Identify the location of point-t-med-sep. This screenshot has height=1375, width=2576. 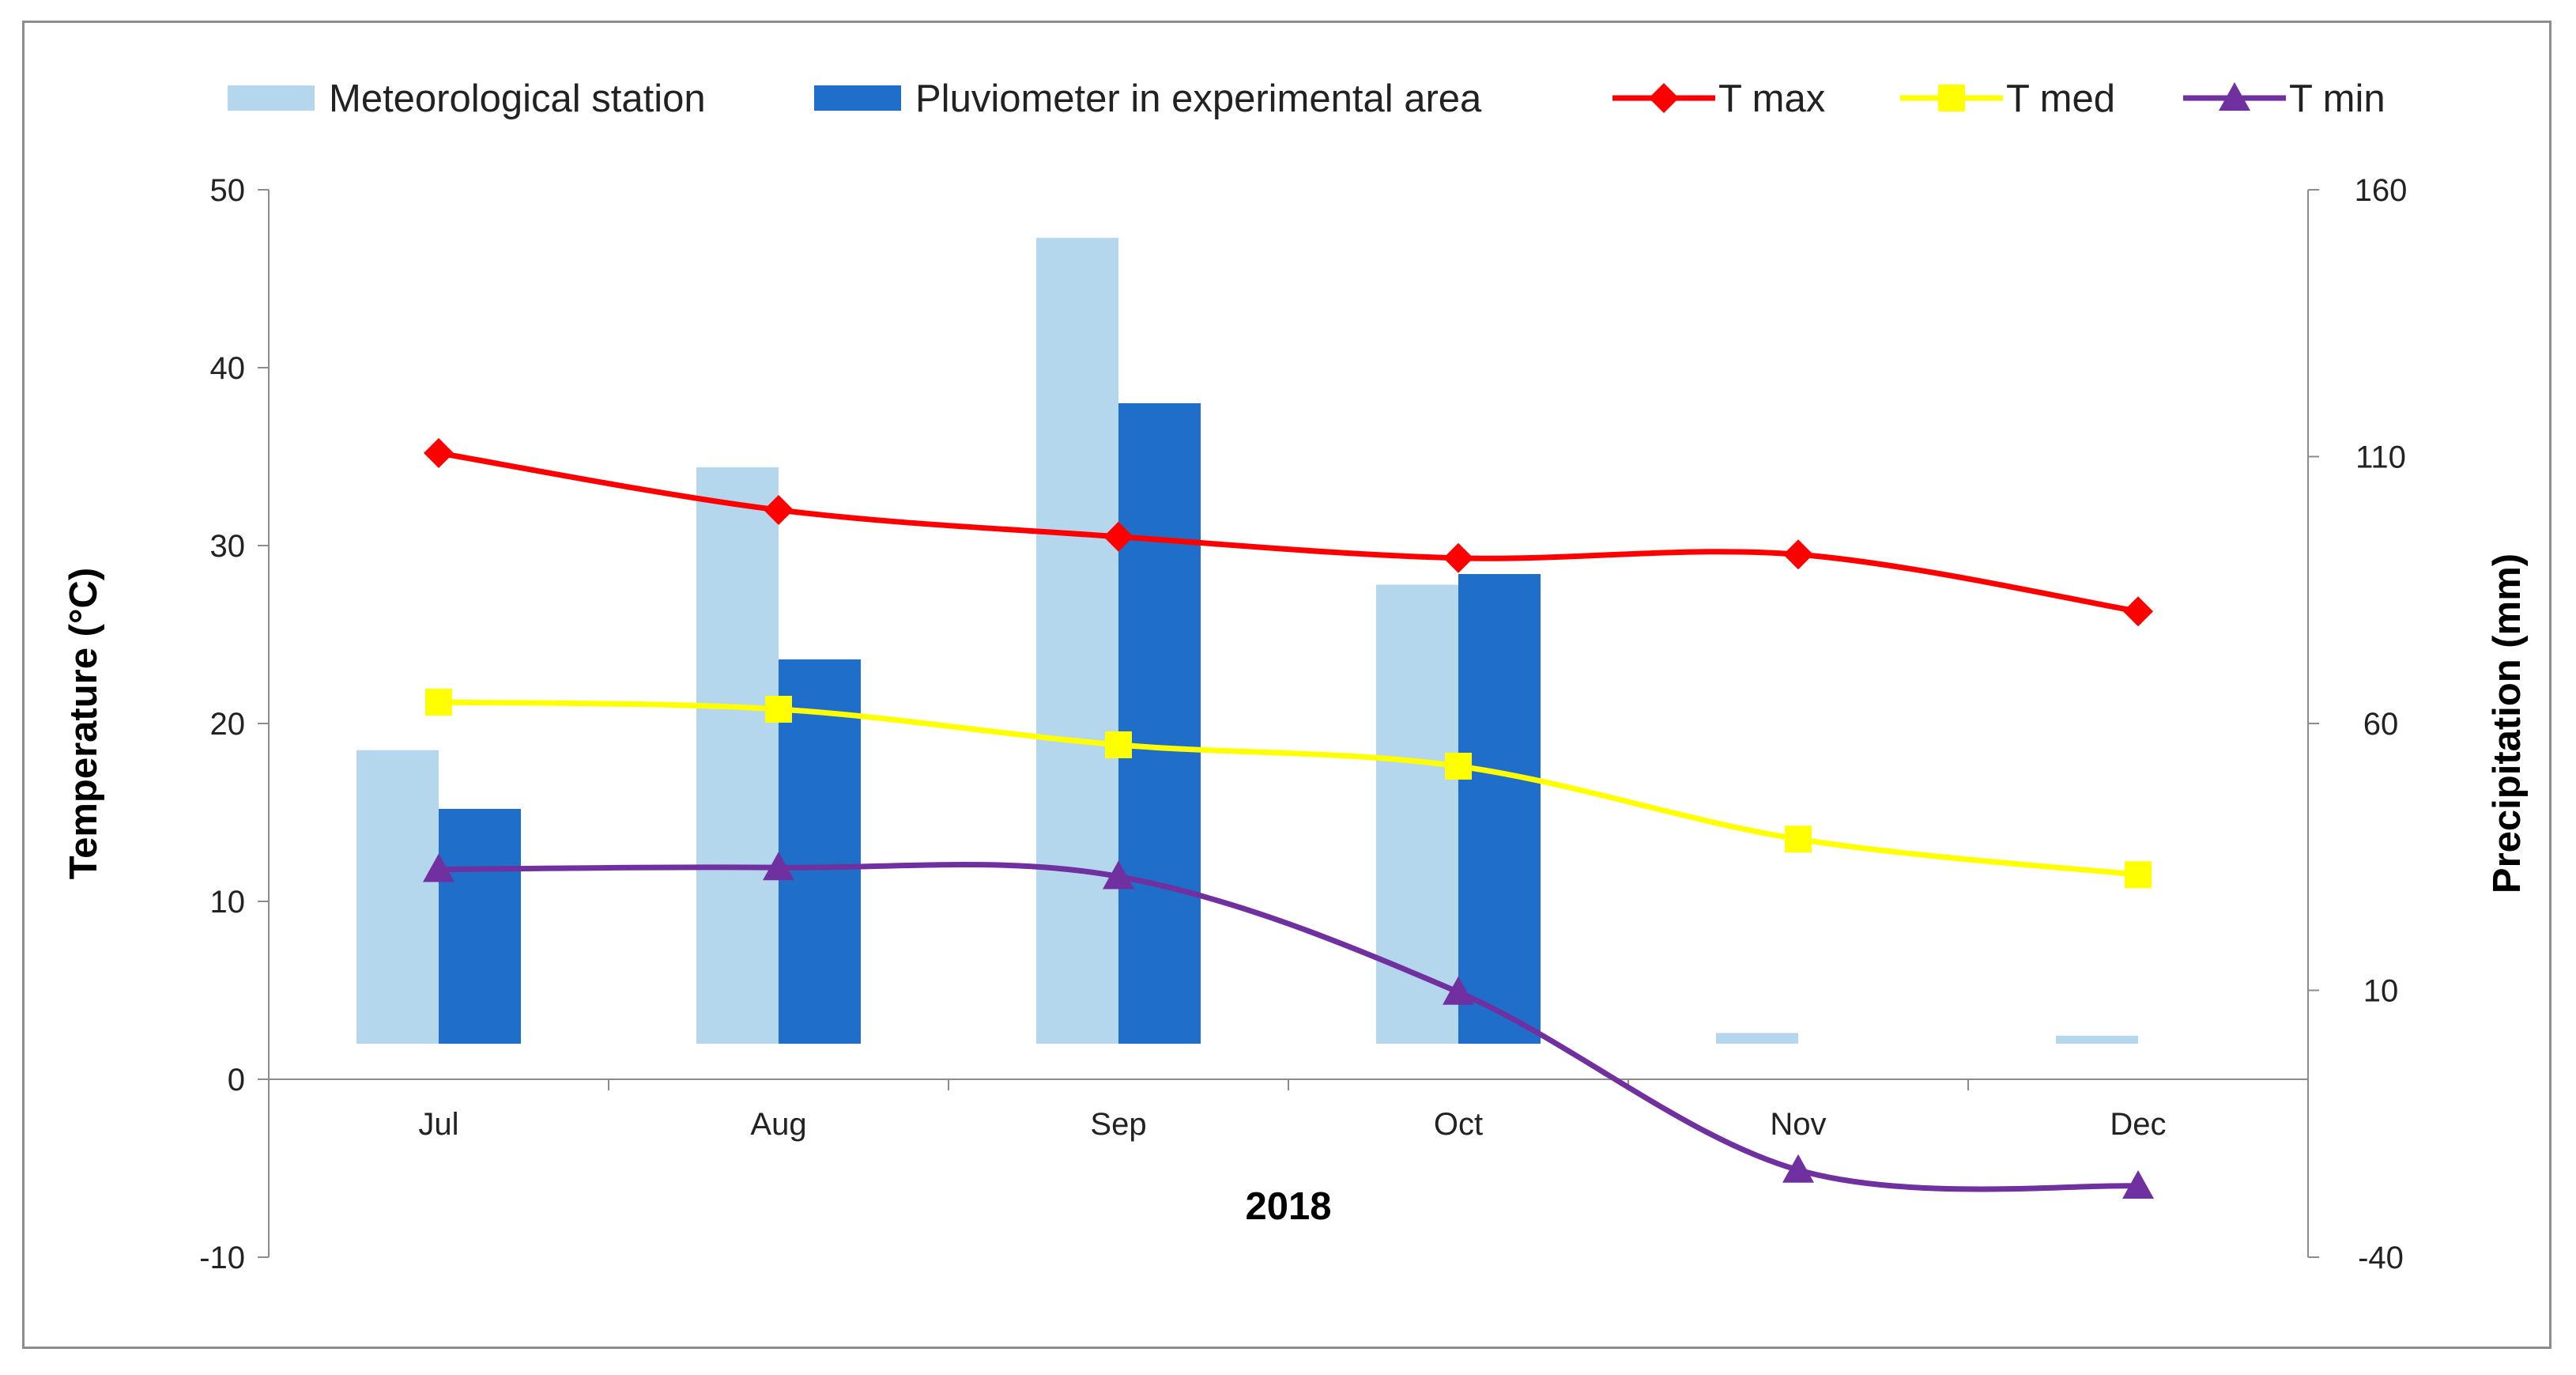
(1118, 744).